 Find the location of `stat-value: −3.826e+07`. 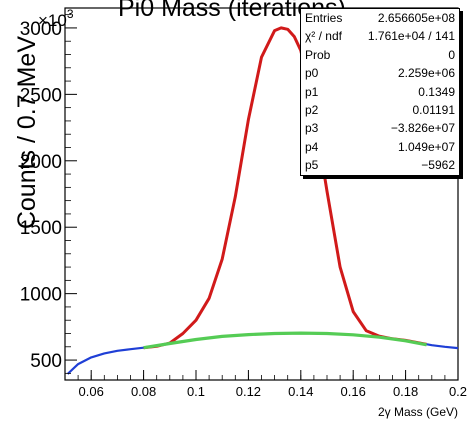

stat-value: −3.826e+07 is located at coordinates (422, 128).